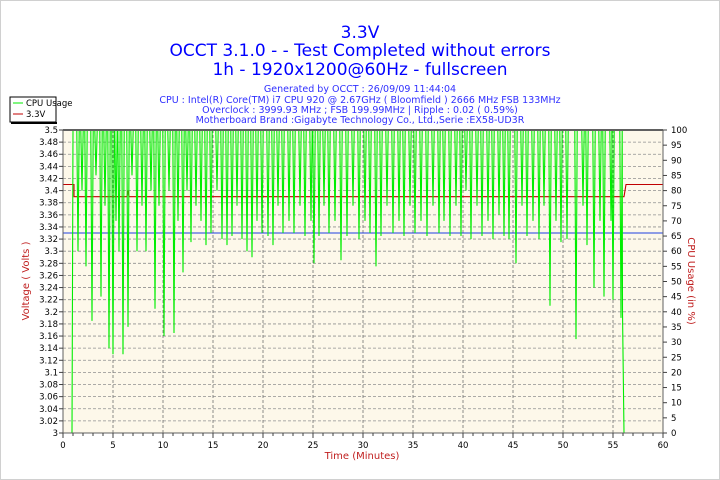  What do you see at coordinates (676, 373) in the screenshot?
I see `y2-tick-label: 20` at bounding box center [676, 373].